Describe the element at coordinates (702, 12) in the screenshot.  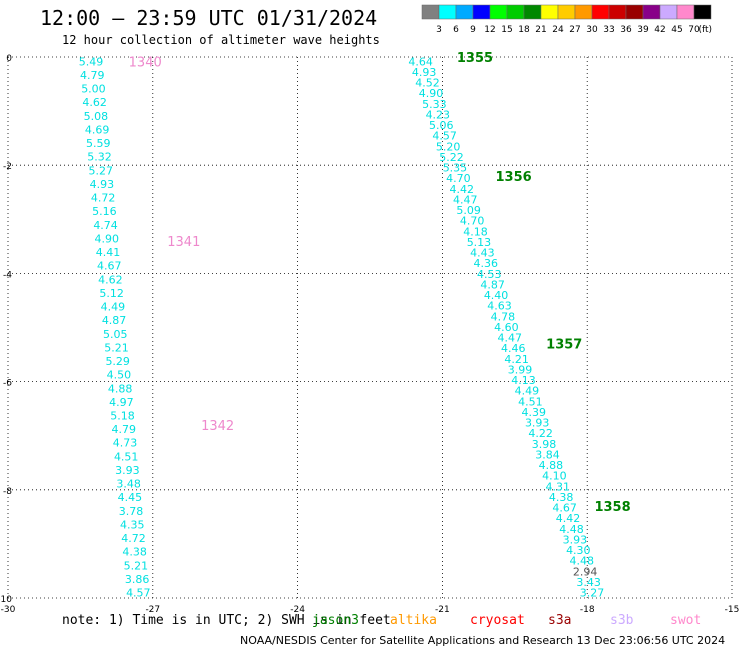
I see `colorbar-swatch` at that location.